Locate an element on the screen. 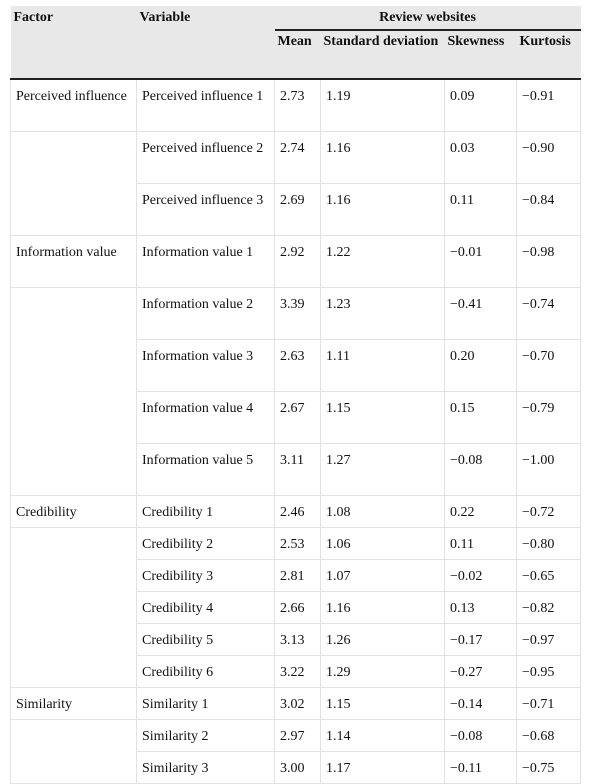  cell-mean: 2.92 is located at coordinates (297, 261).